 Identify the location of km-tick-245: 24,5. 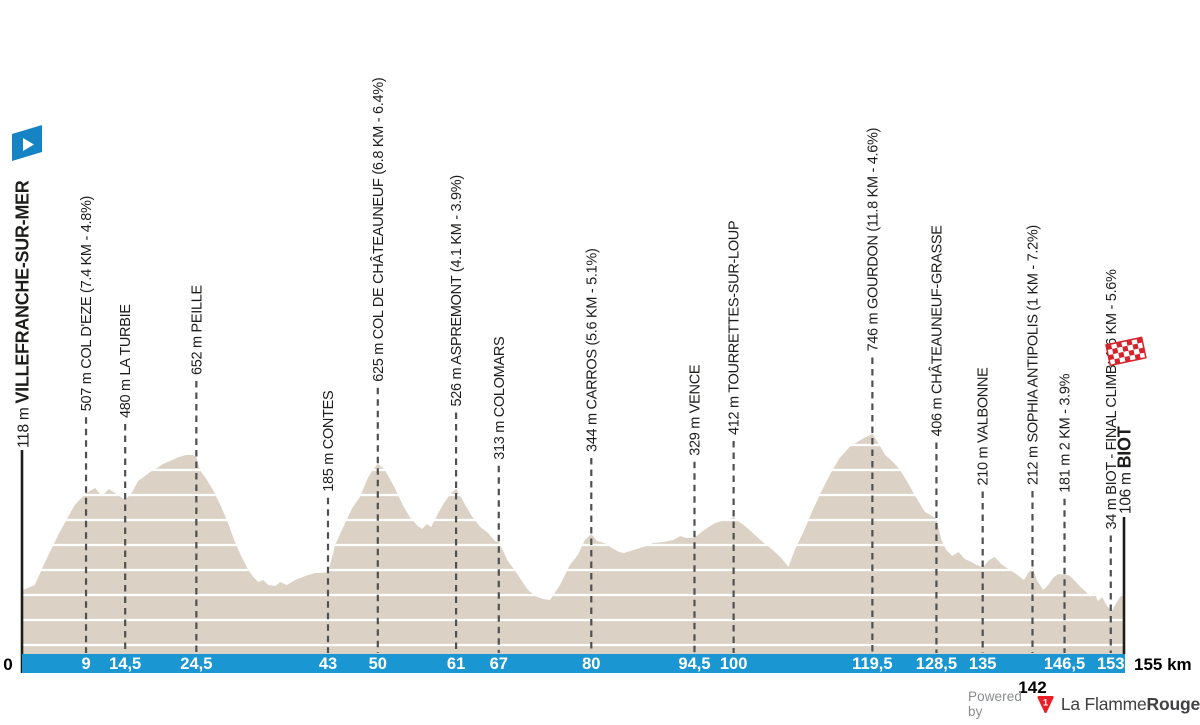
(196, 664).